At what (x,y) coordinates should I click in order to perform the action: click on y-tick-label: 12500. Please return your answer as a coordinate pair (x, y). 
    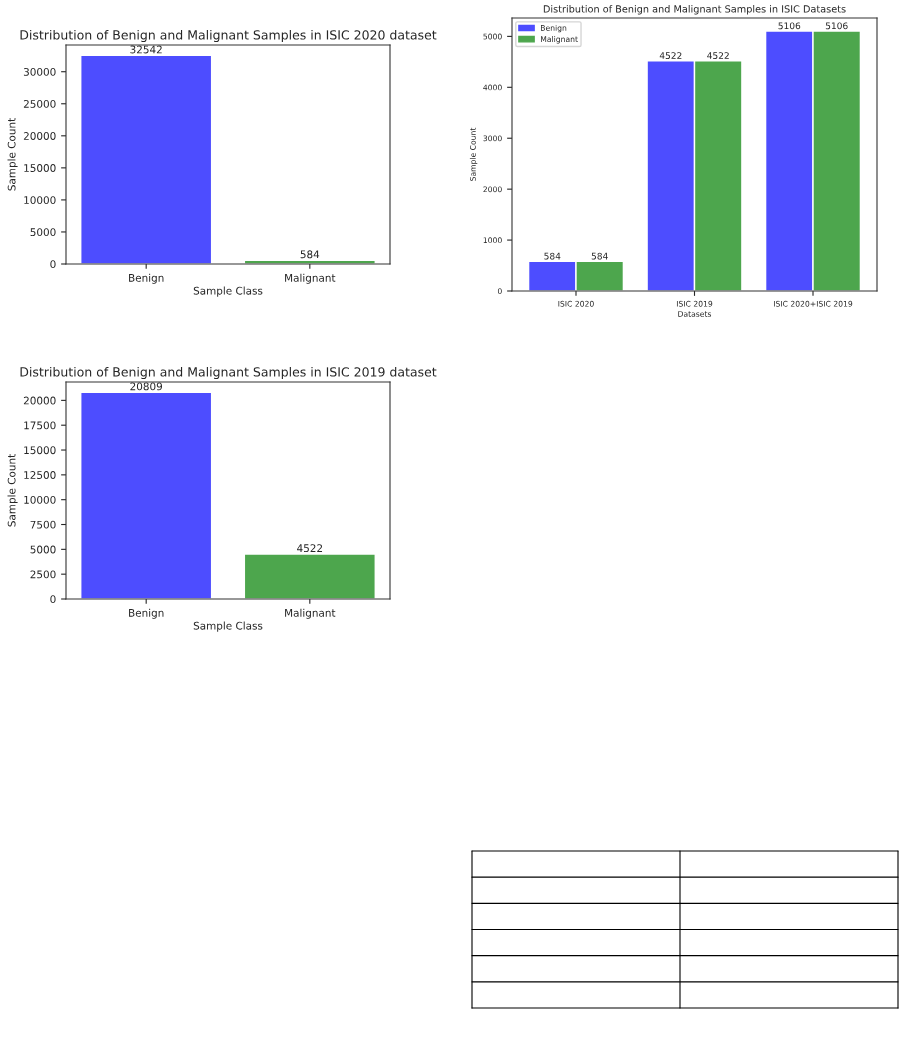
    Looking at the image, I should click on (40, 475).